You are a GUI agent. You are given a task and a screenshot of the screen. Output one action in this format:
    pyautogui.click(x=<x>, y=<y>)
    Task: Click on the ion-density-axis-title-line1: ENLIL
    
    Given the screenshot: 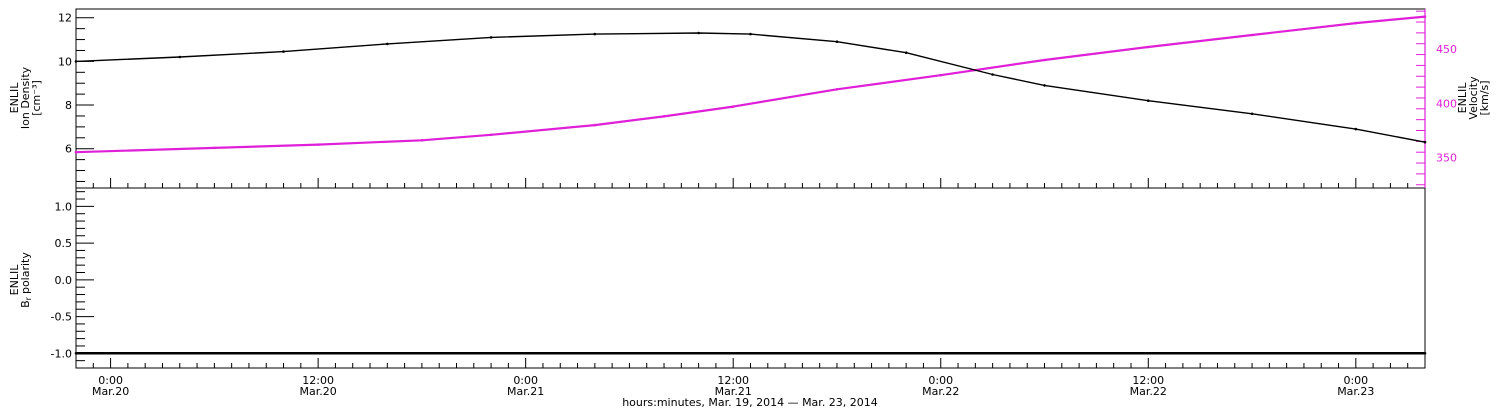 What is the action you would take?
    pyautogui.click(x=14, y=98)
    